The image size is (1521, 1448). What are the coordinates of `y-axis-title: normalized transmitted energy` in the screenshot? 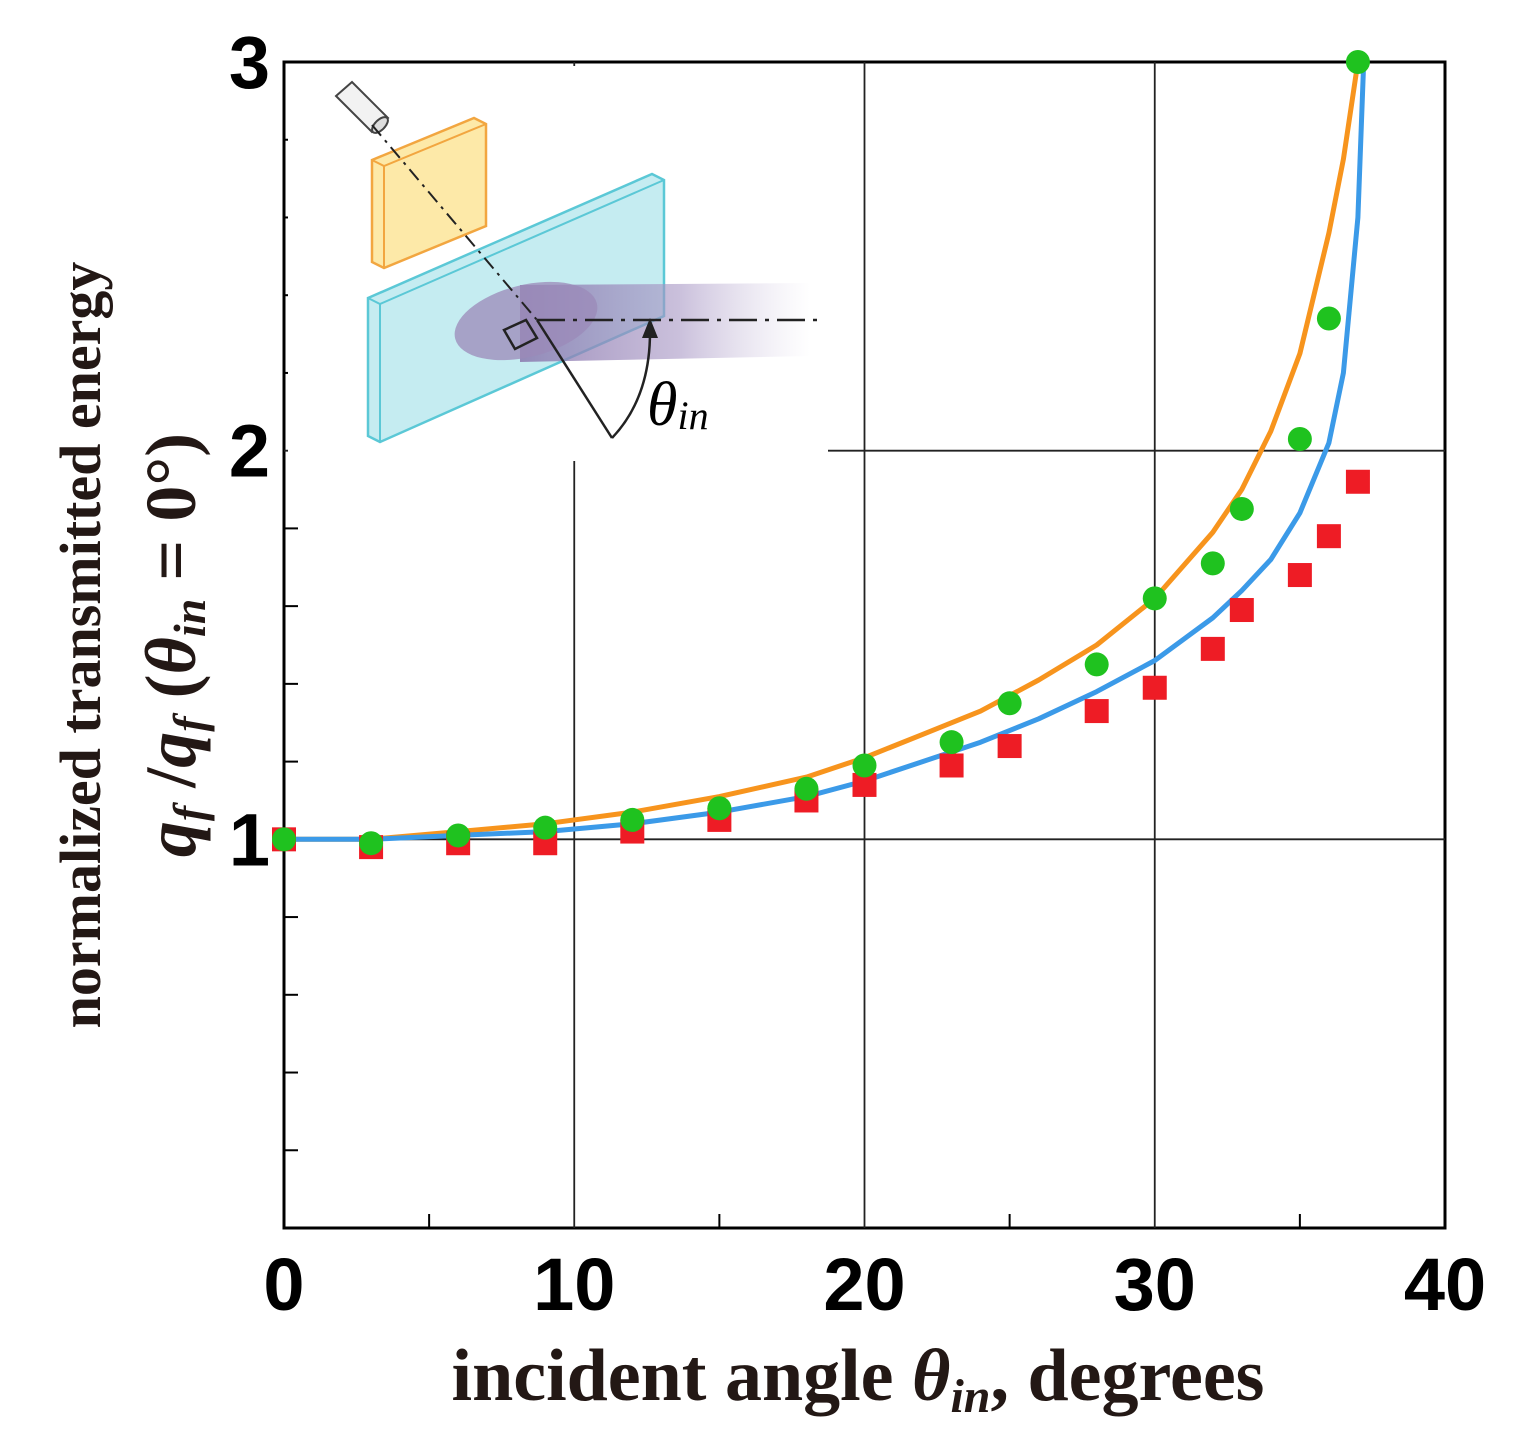 It's located at (80, 645).